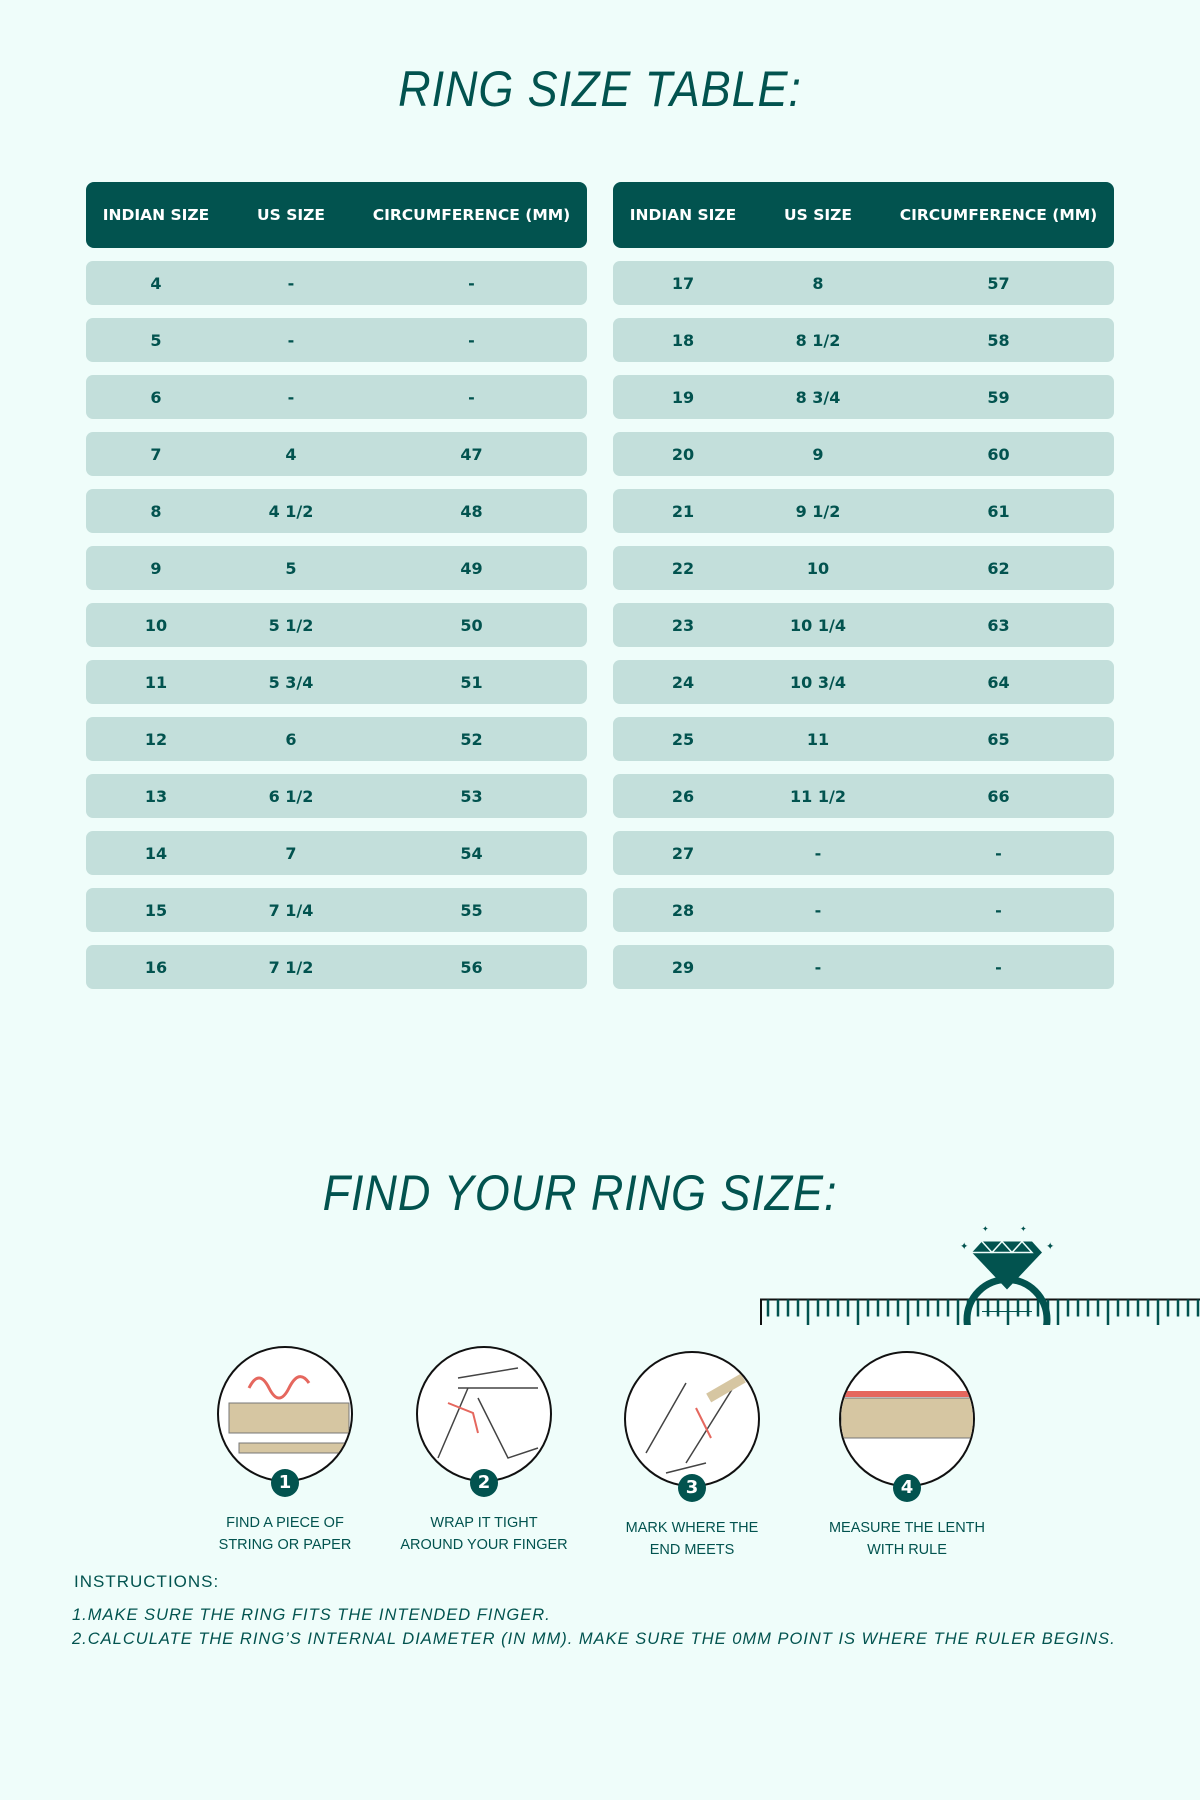  What do you see at coordinates (580, 1193) in the screenshot?
I see `find-size-title: FIND YOUR RING SIZE:` at bounding box center [580, 1193].